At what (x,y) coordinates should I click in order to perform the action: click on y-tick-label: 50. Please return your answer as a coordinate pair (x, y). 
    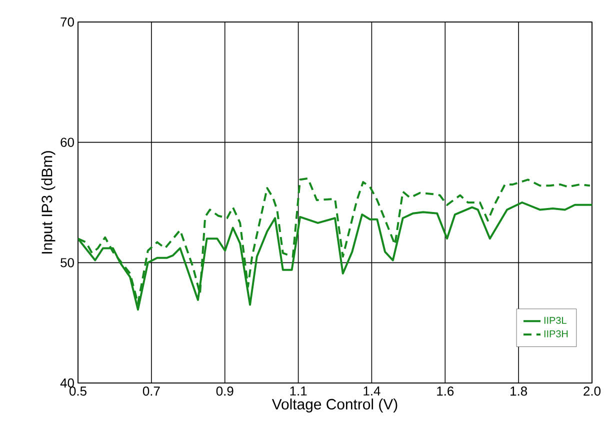
    Looking at the image, I should click on (67, 263).